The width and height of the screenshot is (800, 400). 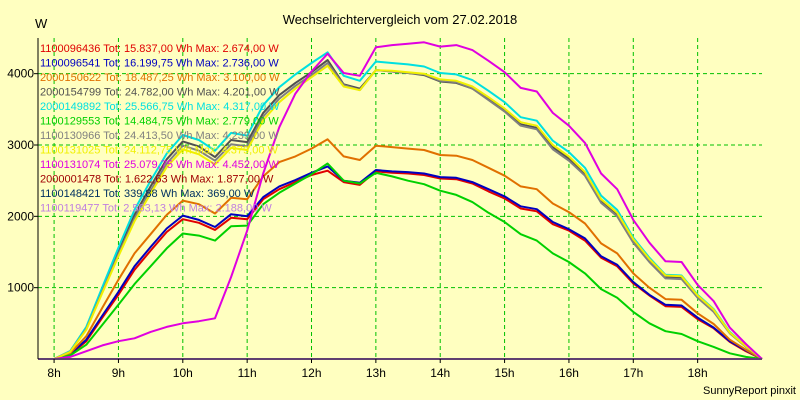 I want to click on chart-title: Wechselrichtervergleich vom 27.02.2018, so click(x=400, y=19).